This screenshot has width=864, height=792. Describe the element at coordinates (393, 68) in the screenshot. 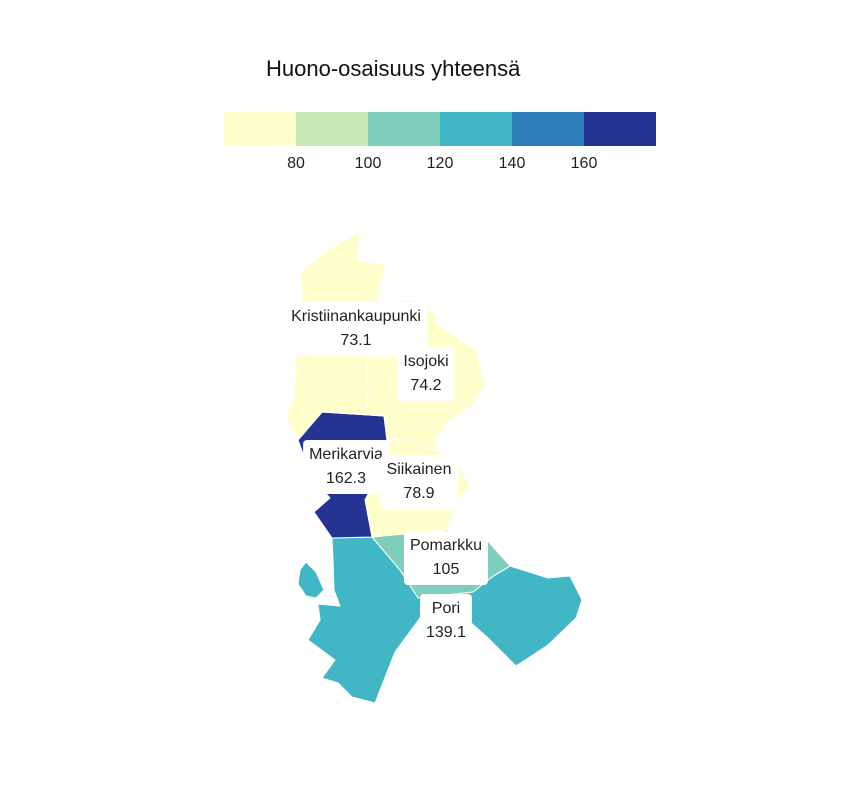

I see `legend-title: Huono-osaisuus yhteensä` at that location.